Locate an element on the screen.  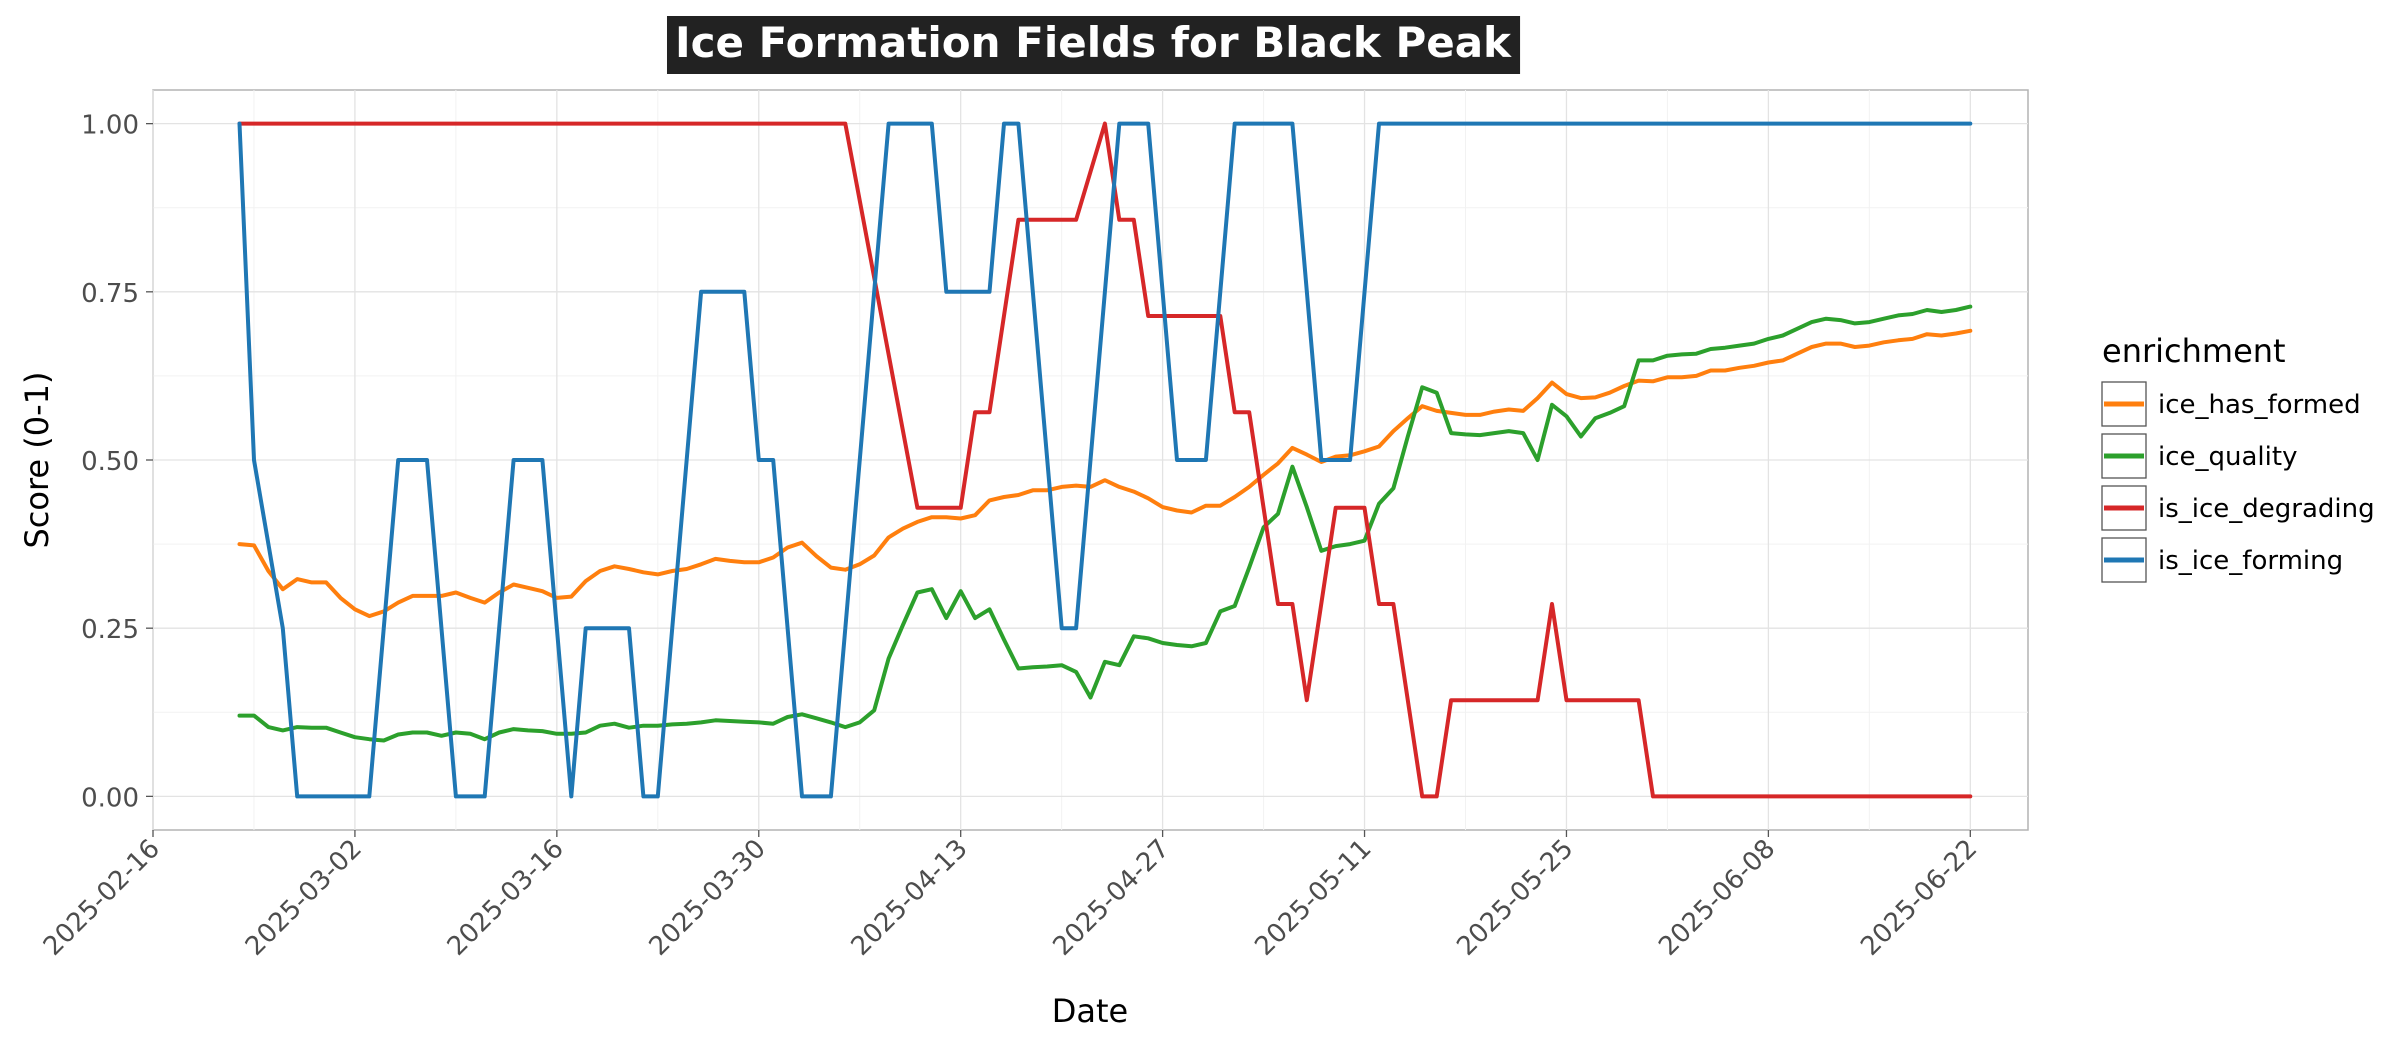
chart-title-group: Ice Formation Fields for Black Peak is located at coordinates (1093, 45).